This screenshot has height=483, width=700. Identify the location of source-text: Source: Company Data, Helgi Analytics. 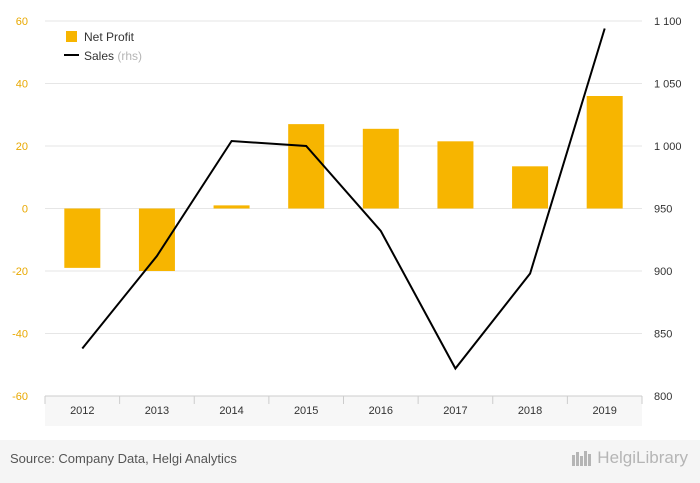
(123, 458).